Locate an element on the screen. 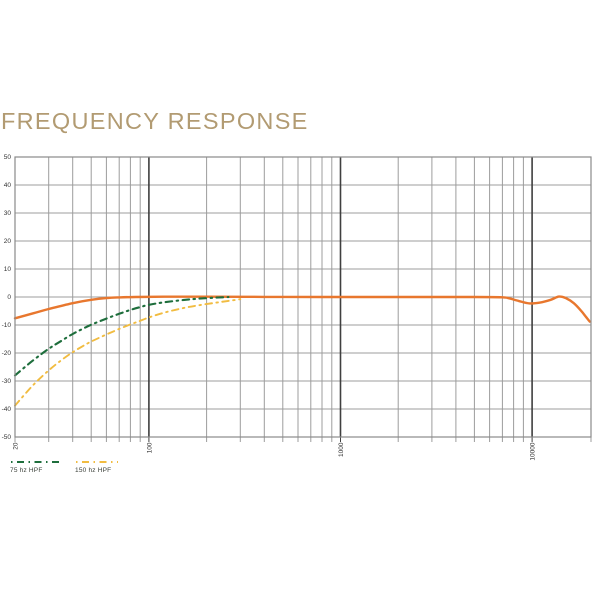 Image resolution: width=600 pixels, height=600 pixels. x-tick-label: 1000 is located at coordinates (341, 449).